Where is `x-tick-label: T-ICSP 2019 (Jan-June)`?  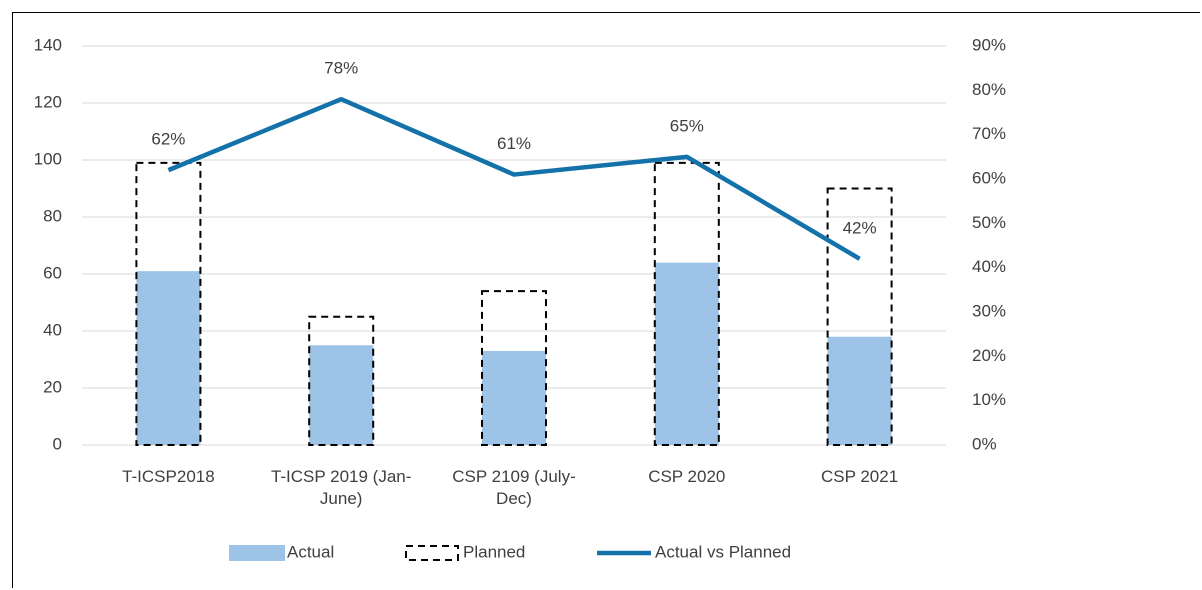
x-tick-label: T-ICSP 2019 (Jan-June) is located at coordinates (341, 487).